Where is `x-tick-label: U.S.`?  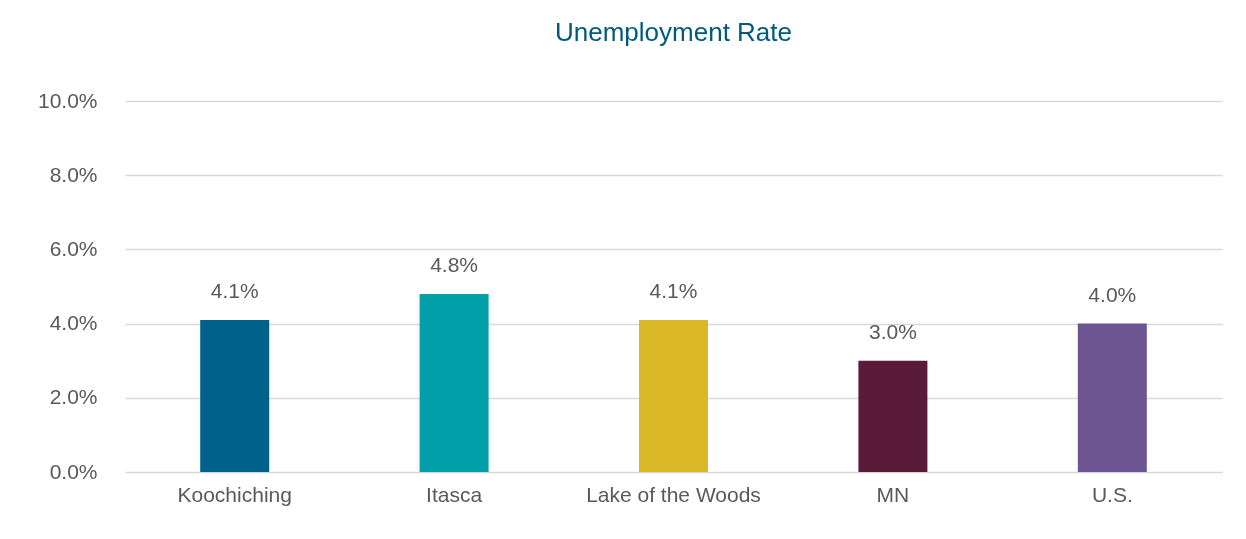
x-tick-label: U.S. is located at coordinates (1112, 494).